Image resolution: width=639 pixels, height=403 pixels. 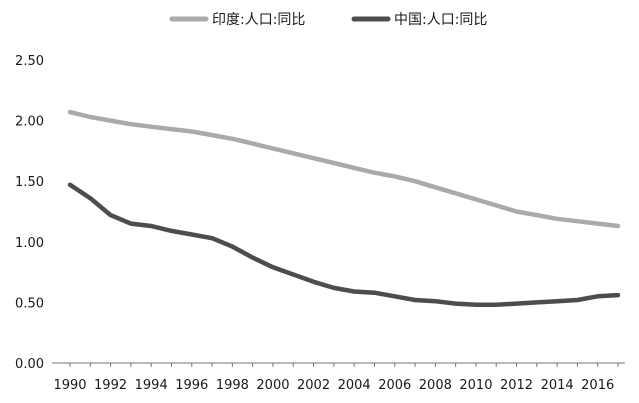 What do you see at coordinates (29, 213) in the screenshot?
I see `y-axis: 0.00 0.50 1.00 1.50 2.00 2.50` at bounding box center [29, 213].